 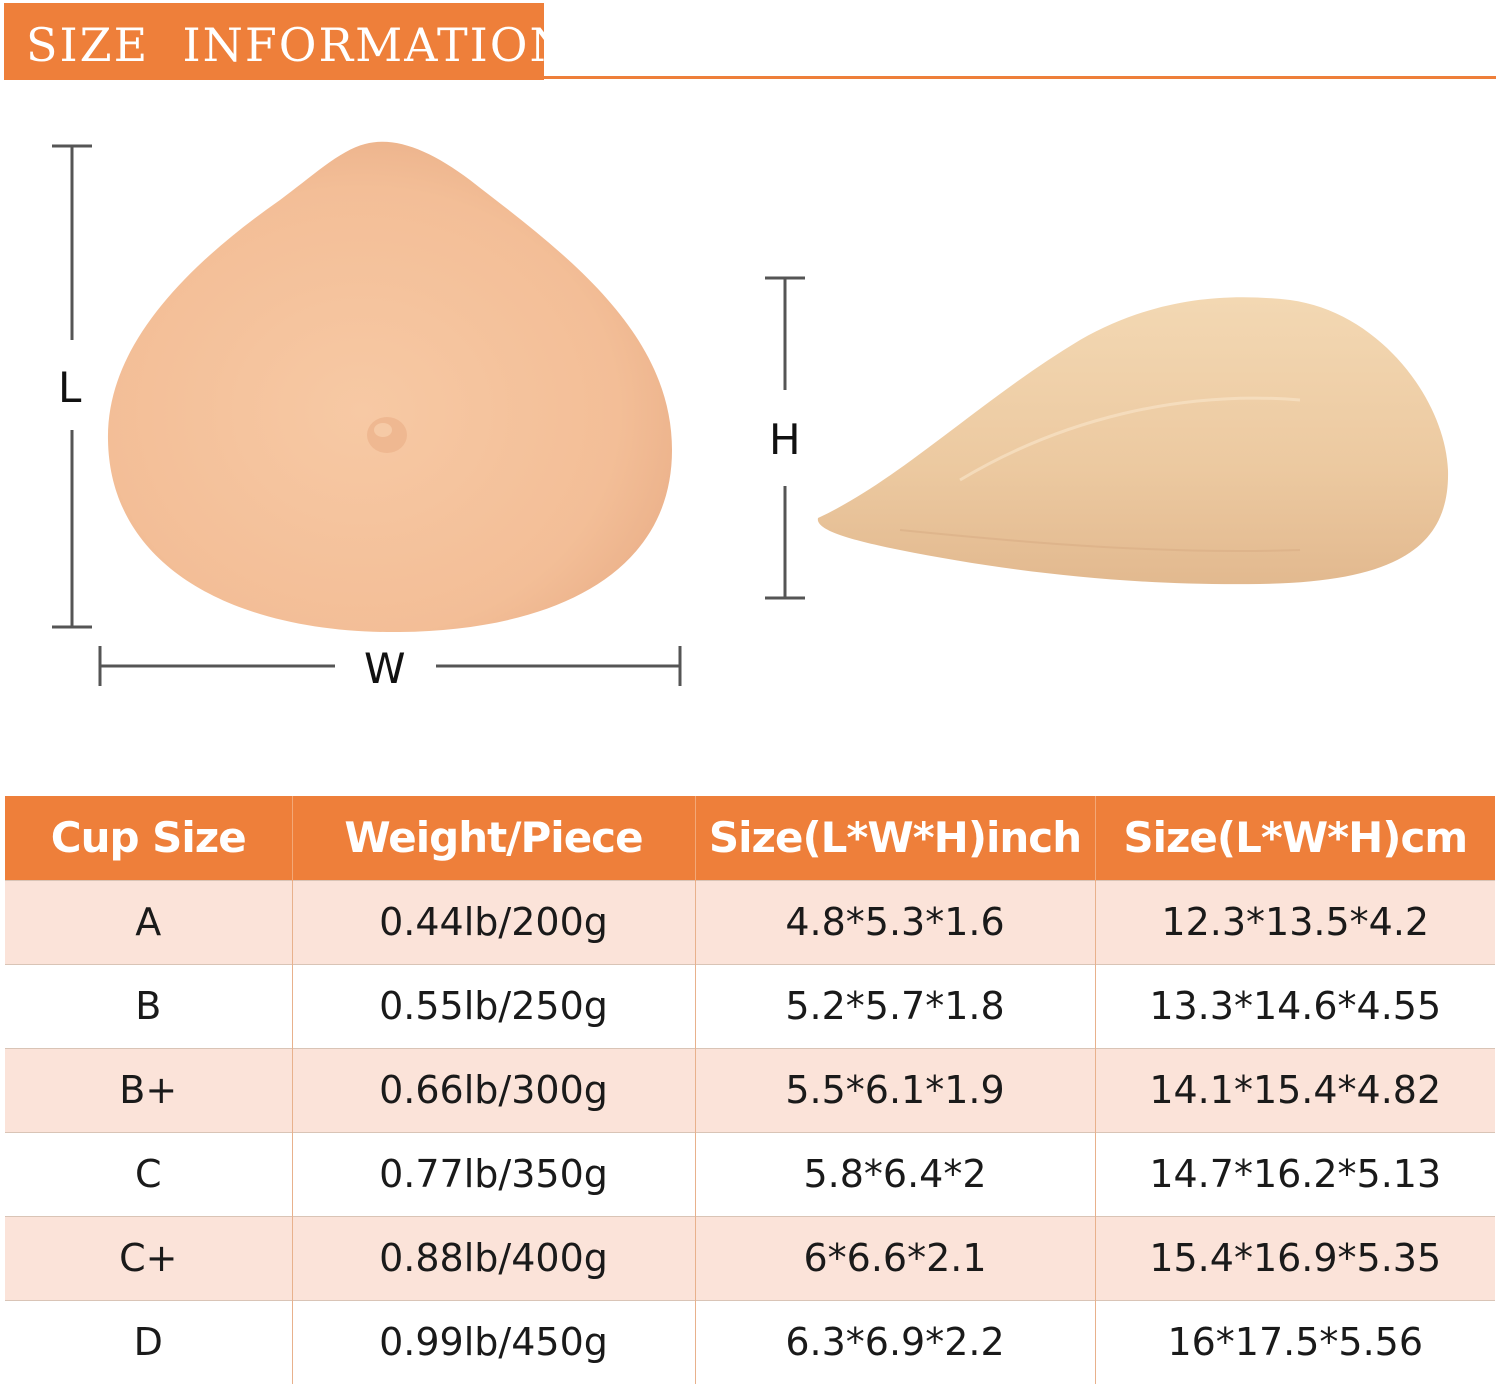 I want to click on cell-size-inch: 5.5*6.1*1.9, so click(x=895, y=1090).